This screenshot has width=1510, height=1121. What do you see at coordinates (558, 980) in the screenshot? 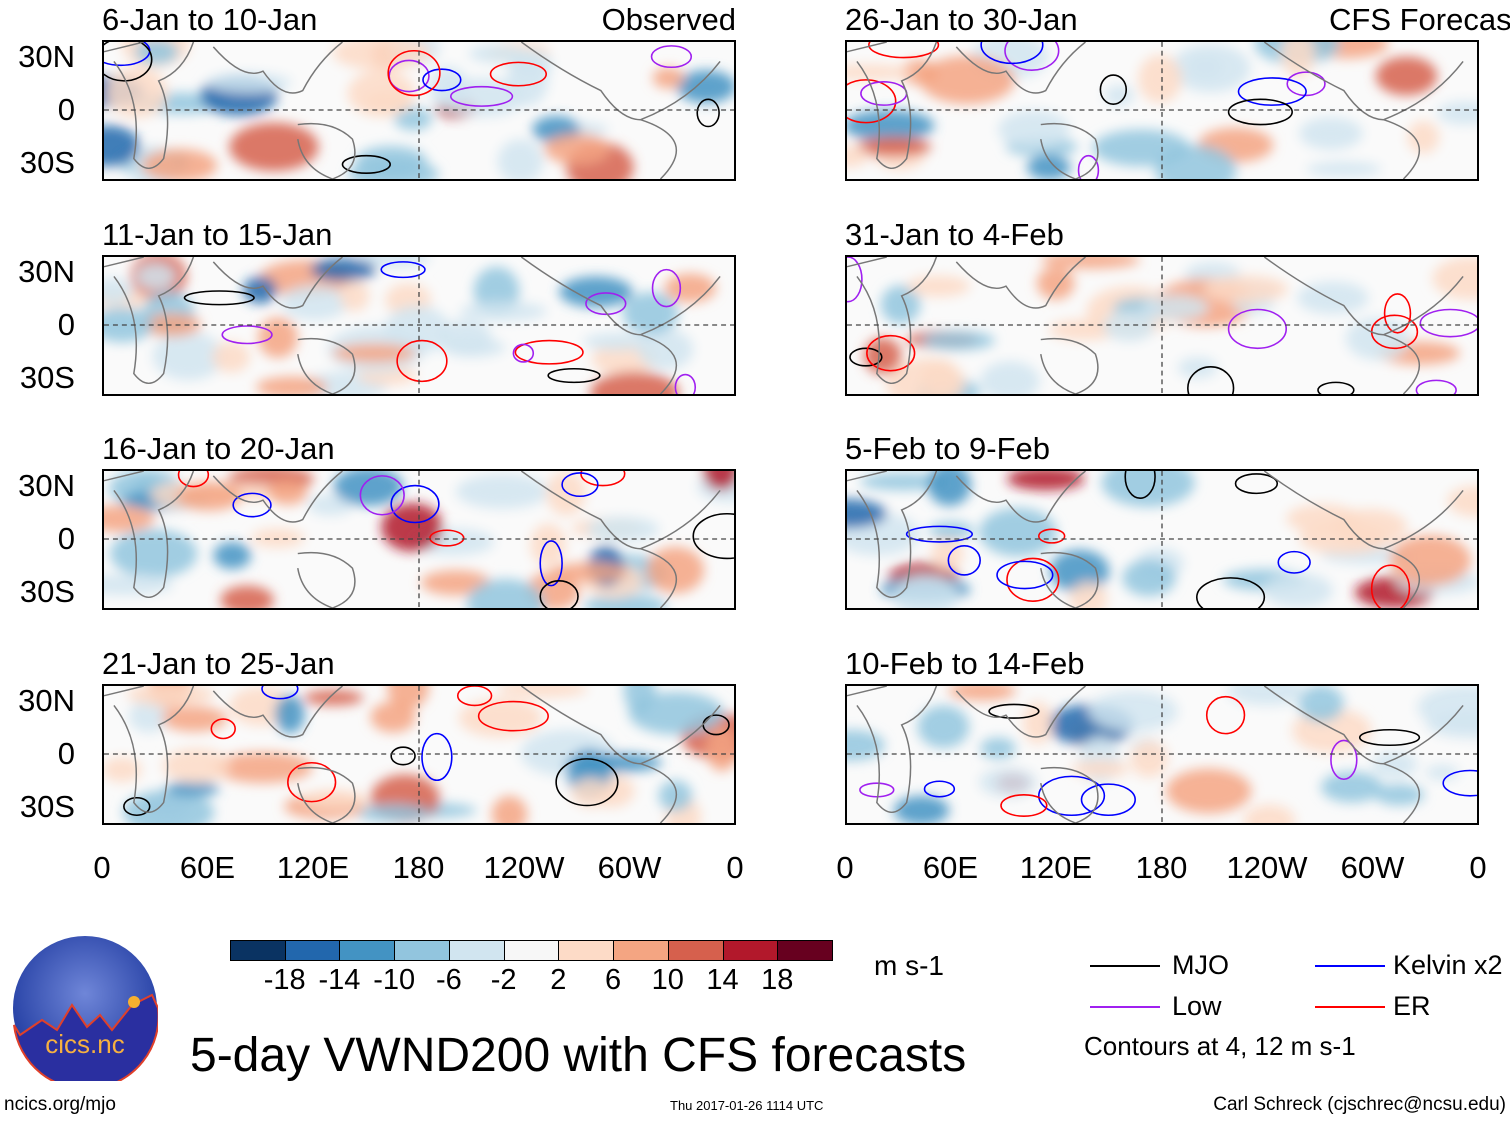
I see `colorbar-label: 2` at bounding box center [558, 980].